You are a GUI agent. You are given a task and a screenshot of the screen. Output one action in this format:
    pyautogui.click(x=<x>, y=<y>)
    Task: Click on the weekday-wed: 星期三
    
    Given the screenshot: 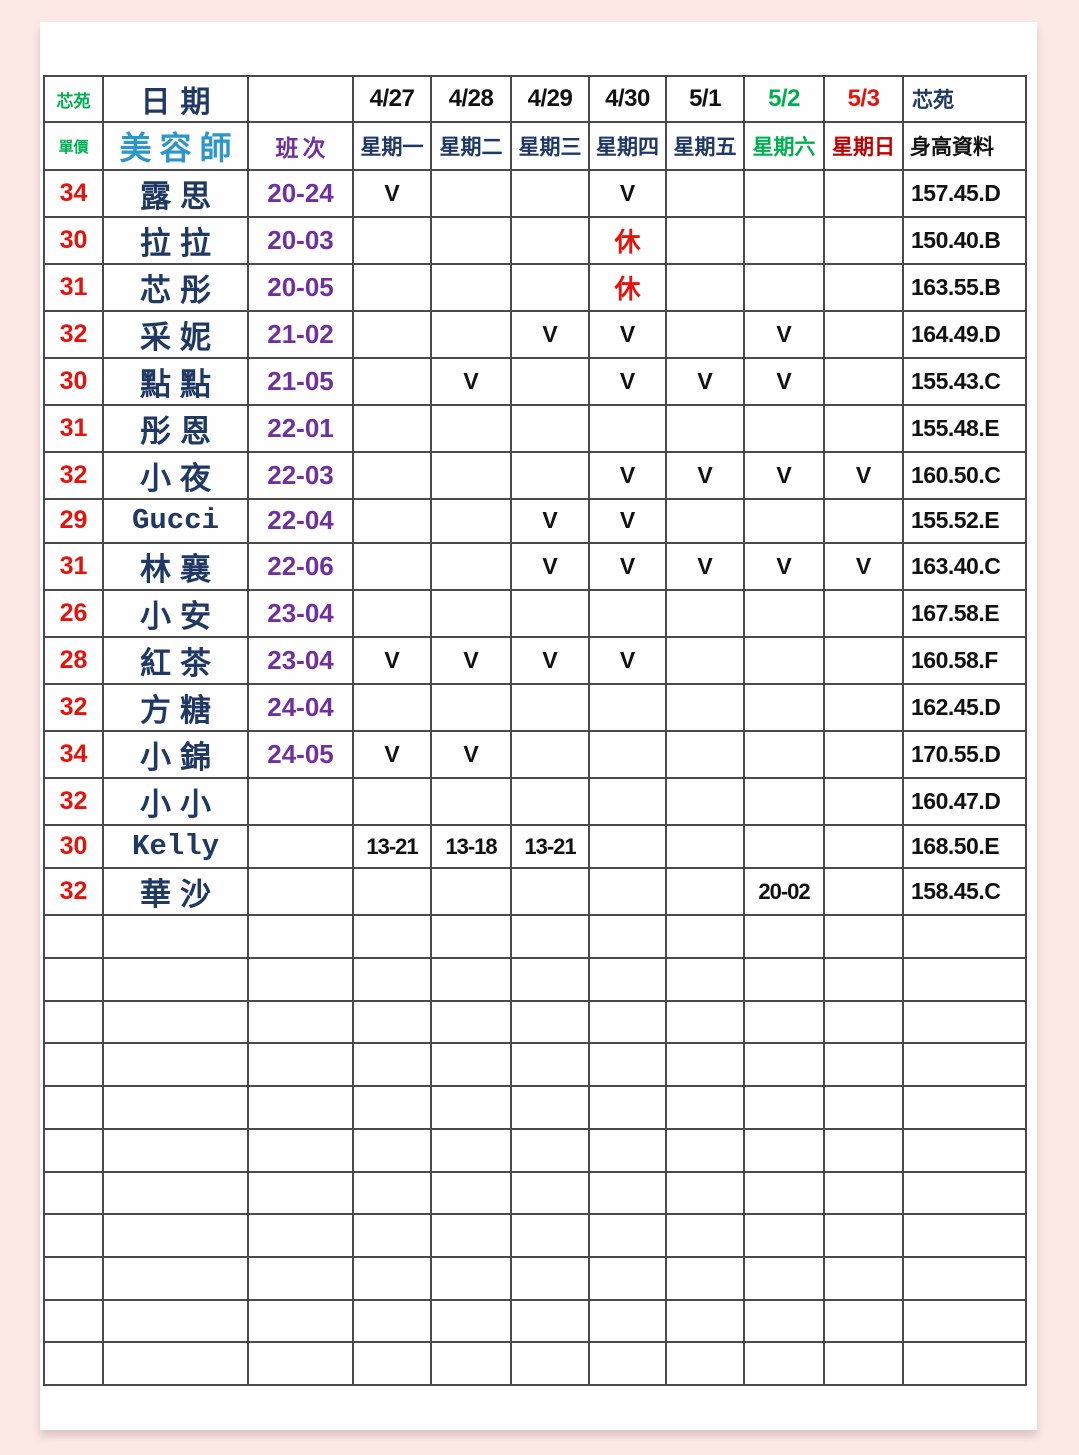 What is the action you would take?
    pyautogui.click(x=550, y=146)
    